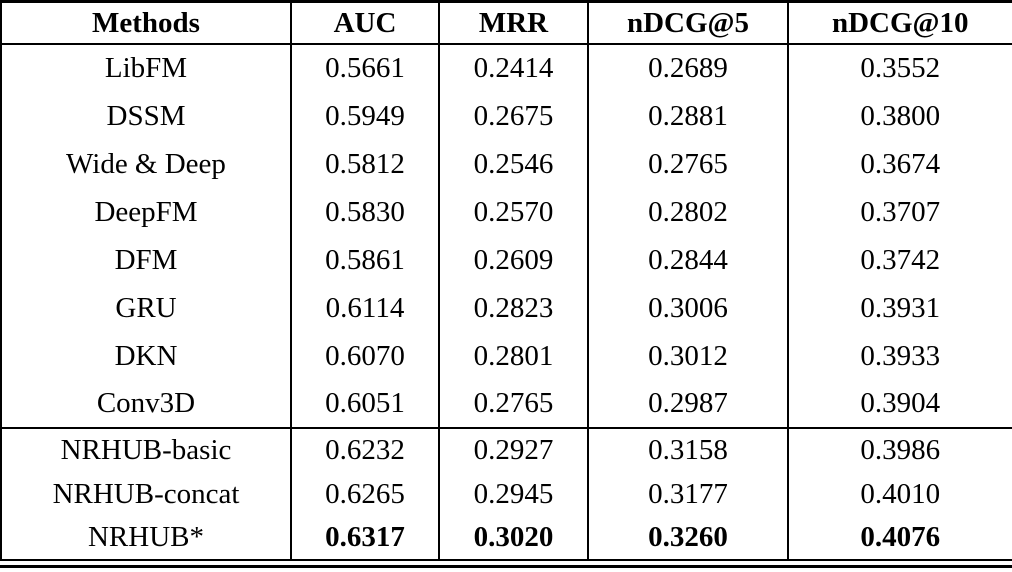  Describe the element at coordinates (899, 260) in the screenshot. I see `value-cell: 0.3742` at that location.